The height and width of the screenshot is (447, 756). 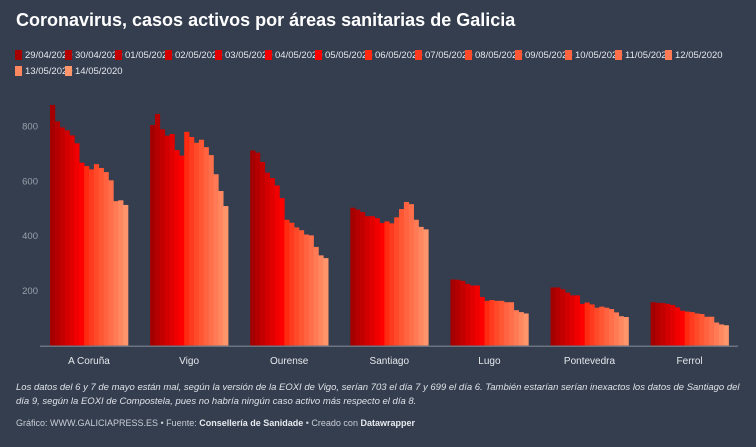 I want to click on legend-item: 02/05/2020, so click(x=194, y=55).